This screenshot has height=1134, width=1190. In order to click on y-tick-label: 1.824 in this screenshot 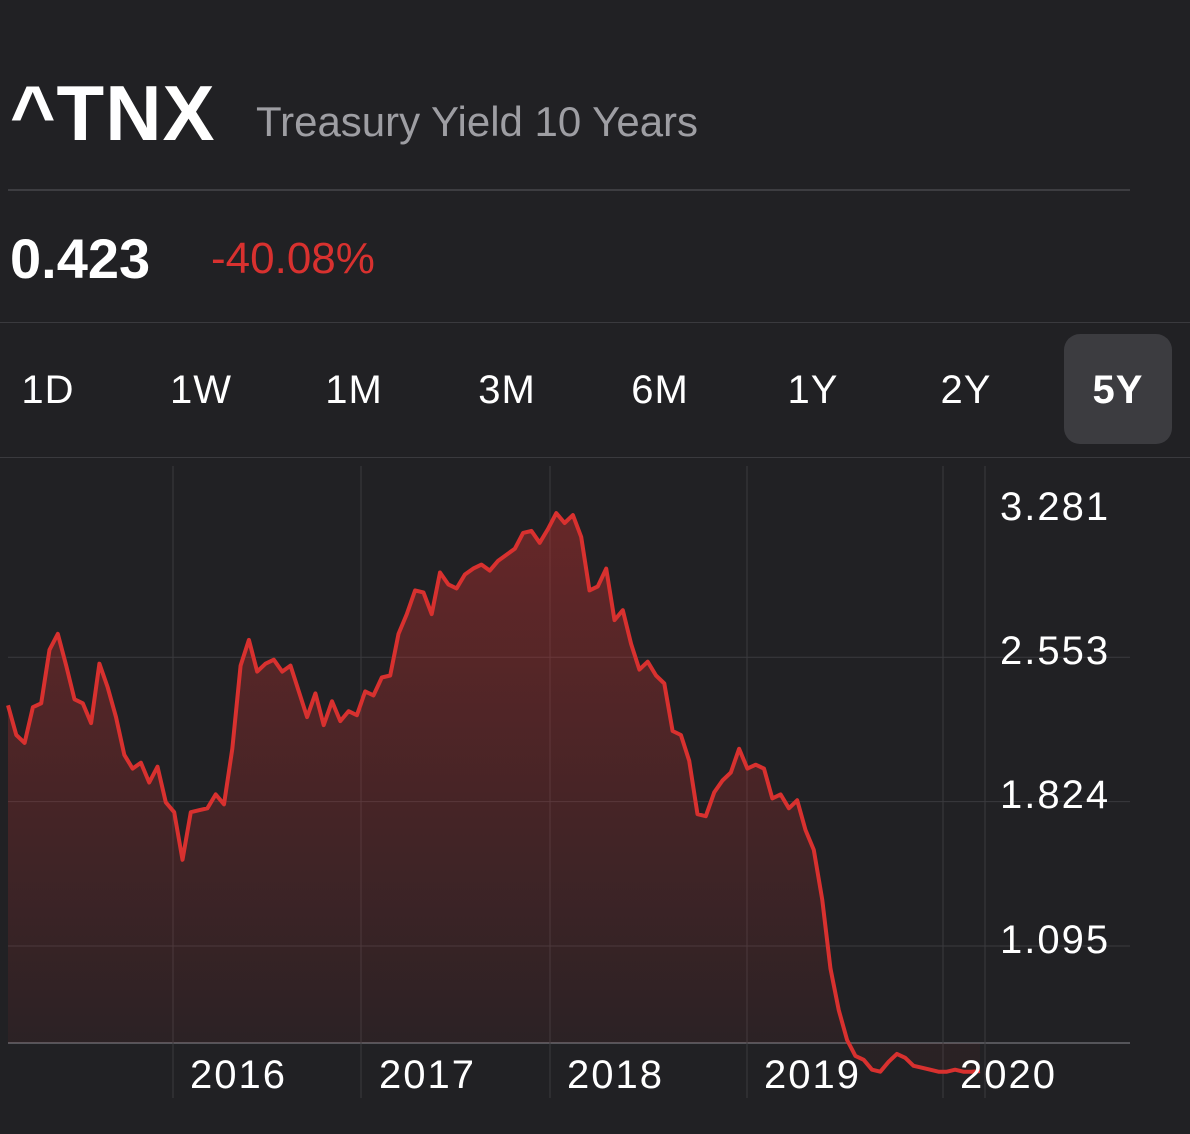, I will do `click(1055, 795)`.